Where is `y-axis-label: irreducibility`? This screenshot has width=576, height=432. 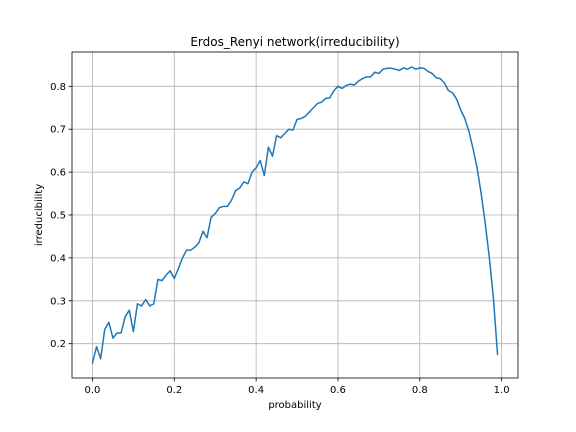
y-axis-label: irreducibility is located at coordinates (39, 215).